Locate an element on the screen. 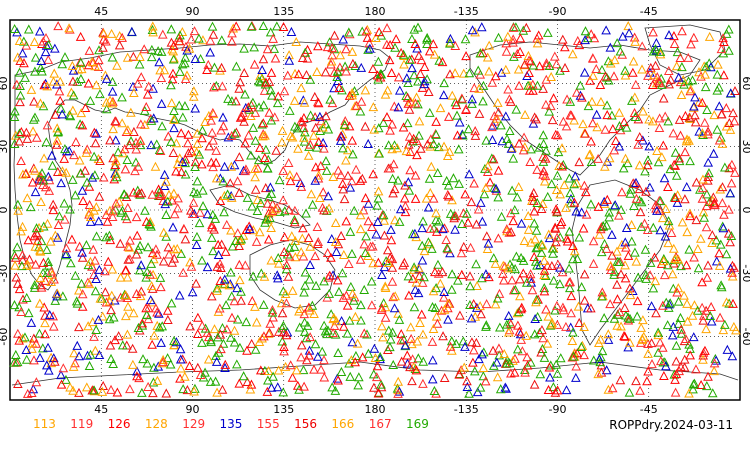 This screenshot has width=750, height=450. coastline-islands is located at coordinates (260, 206).